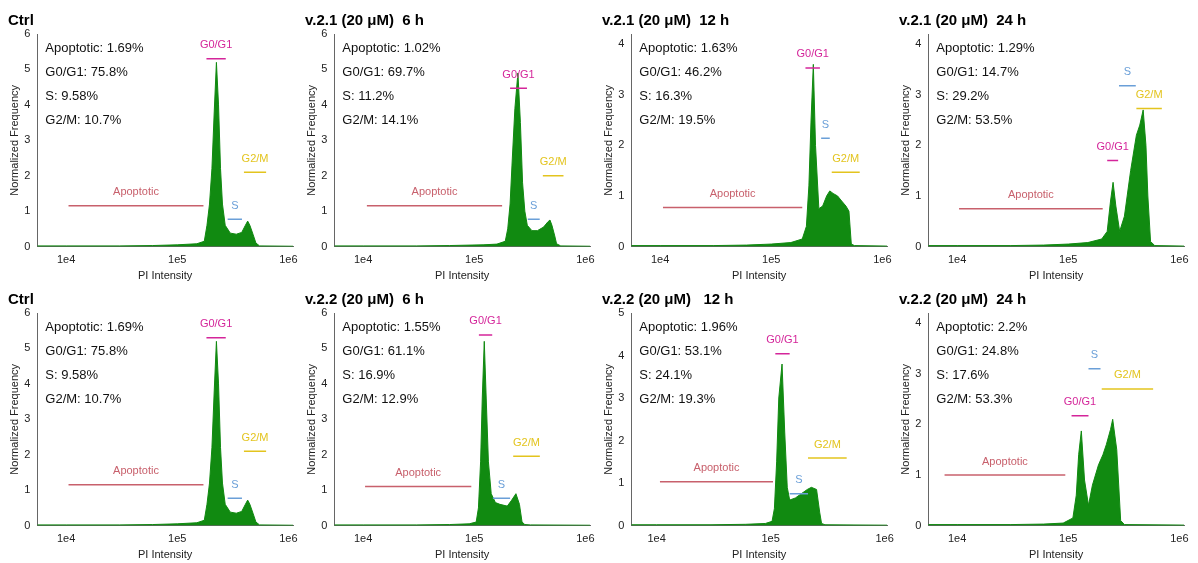 The image size is (1198, 563). Describe the element at coordinates (666, 375) in the screenshot. I see `annotation: S: 24.1%` at that location.